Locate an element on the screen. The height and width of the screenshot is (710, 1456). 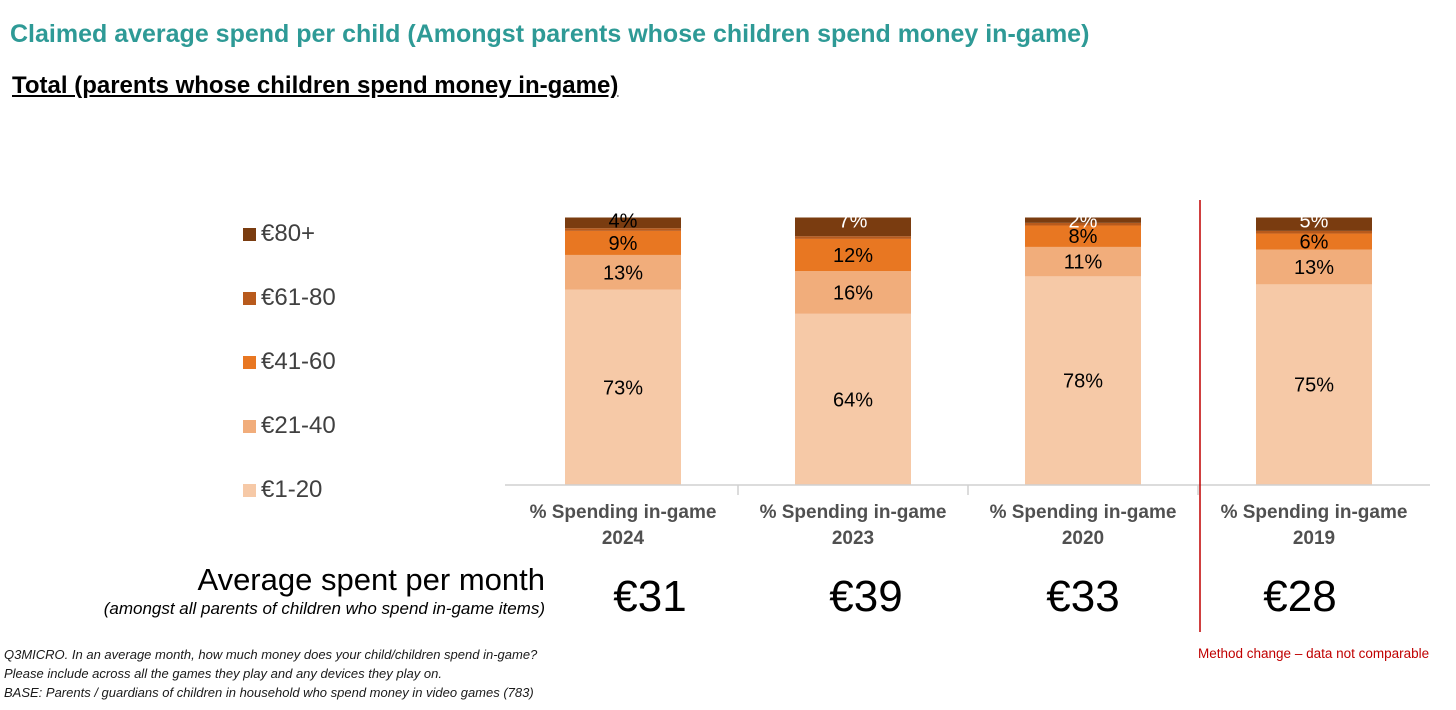
data-label: 2% is located at coordinates (1083, 222).